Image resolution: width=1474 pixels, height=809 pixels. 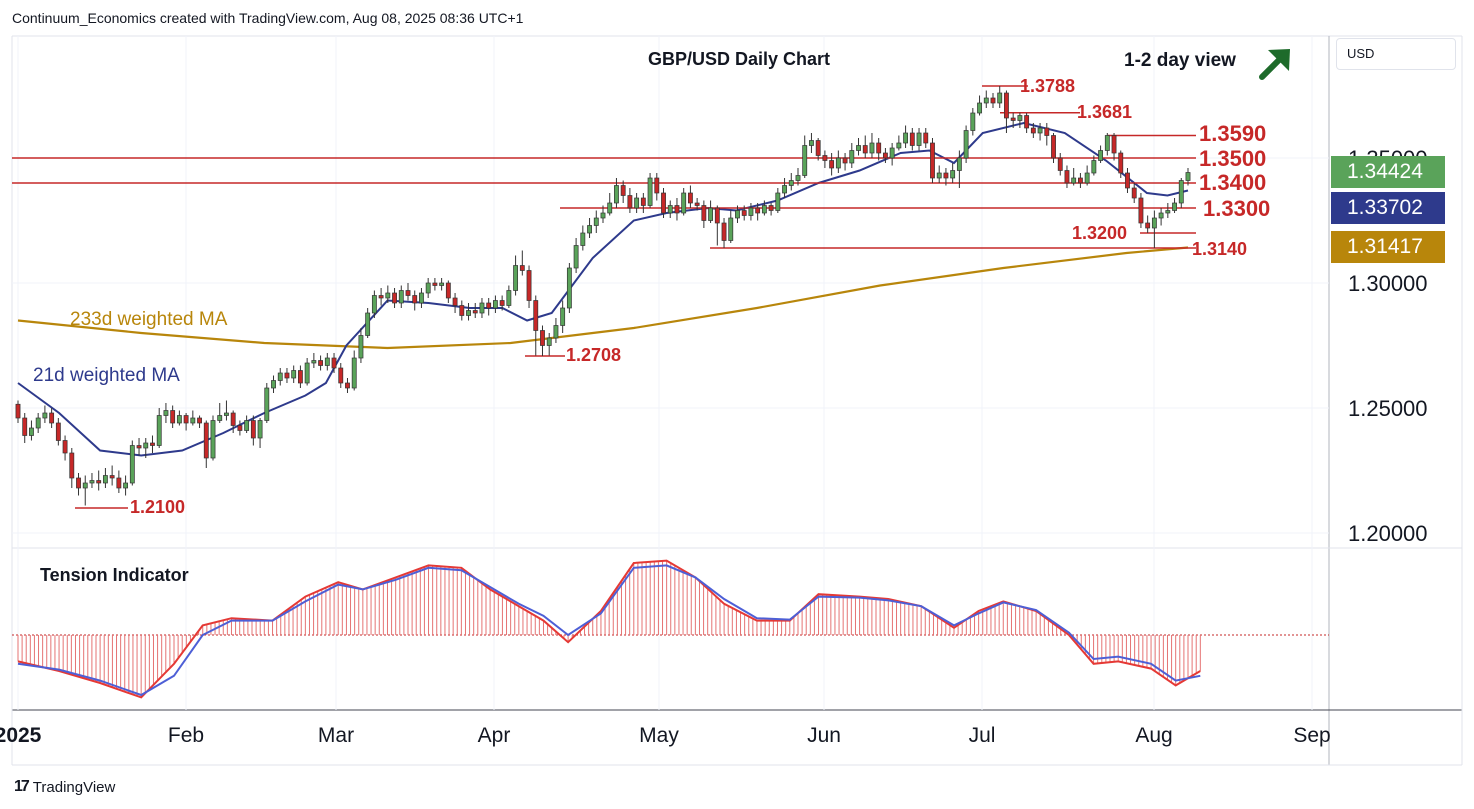 What do you see at coordinates (336, 735) in the screenshot?
I see `x-tick-label: Mar` at bounding box center [336, 735].